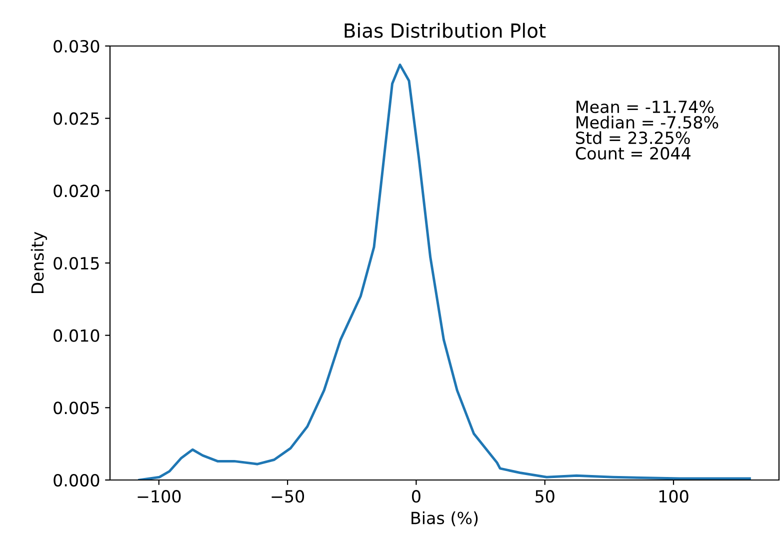 The height and width of the screenshot is (541, 781). I want to click on annotation: Mean = -11.74% Median = -7.58% Std = 23.25% Count = 2044, so click(647, 130).